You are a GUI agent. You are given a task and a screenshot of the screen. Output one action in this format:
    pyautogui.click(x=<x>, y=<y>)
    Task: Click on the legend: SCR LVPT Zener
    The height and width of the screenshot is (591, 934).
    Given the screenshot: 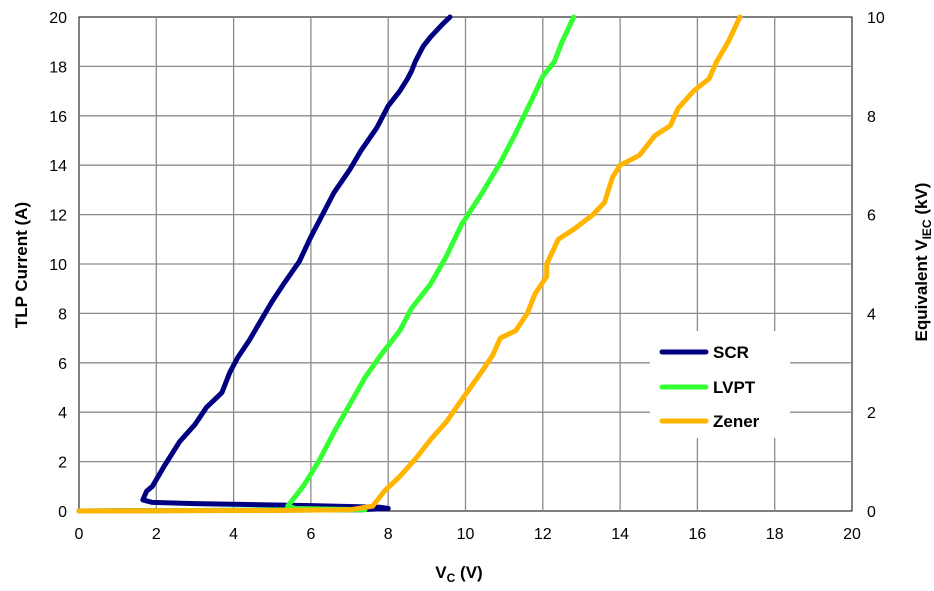 What is the action you would take?
    pyautogui.click(x=720, y=384)
    